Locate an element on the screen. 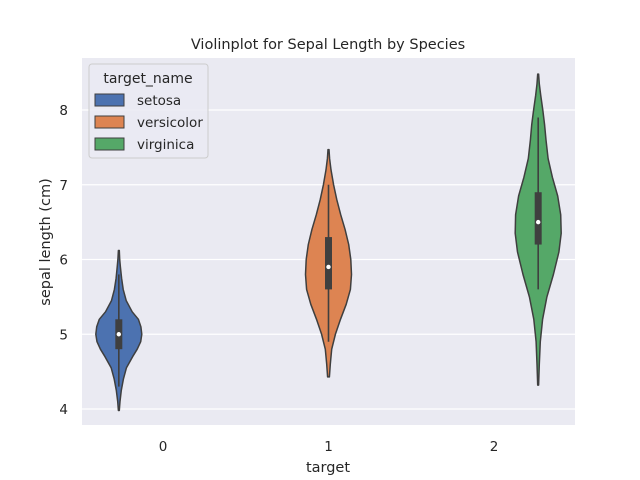 The width and height of the screenshot is (640, 480). violin-virginica is located at coordinates (538, 229).